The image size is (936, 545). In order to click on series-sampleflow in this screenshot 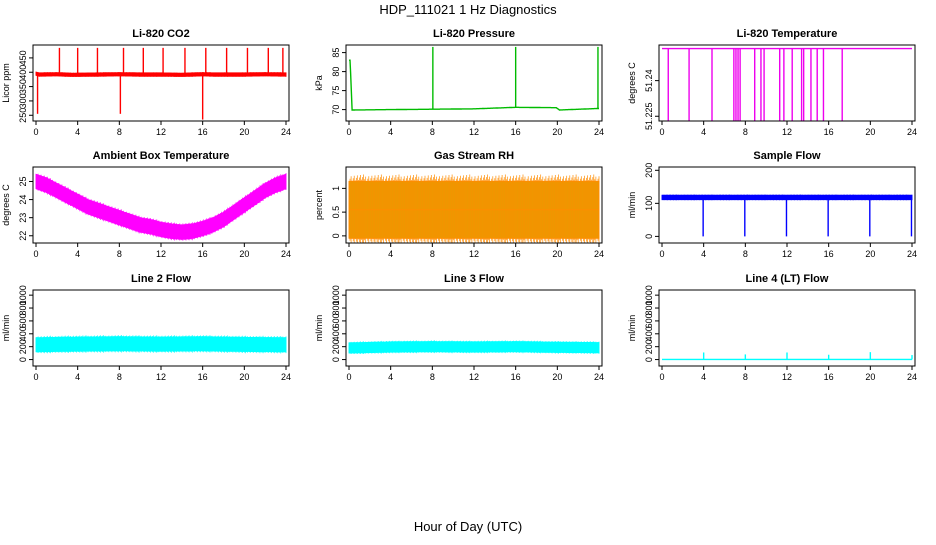, I will do `click(787, 215)`.